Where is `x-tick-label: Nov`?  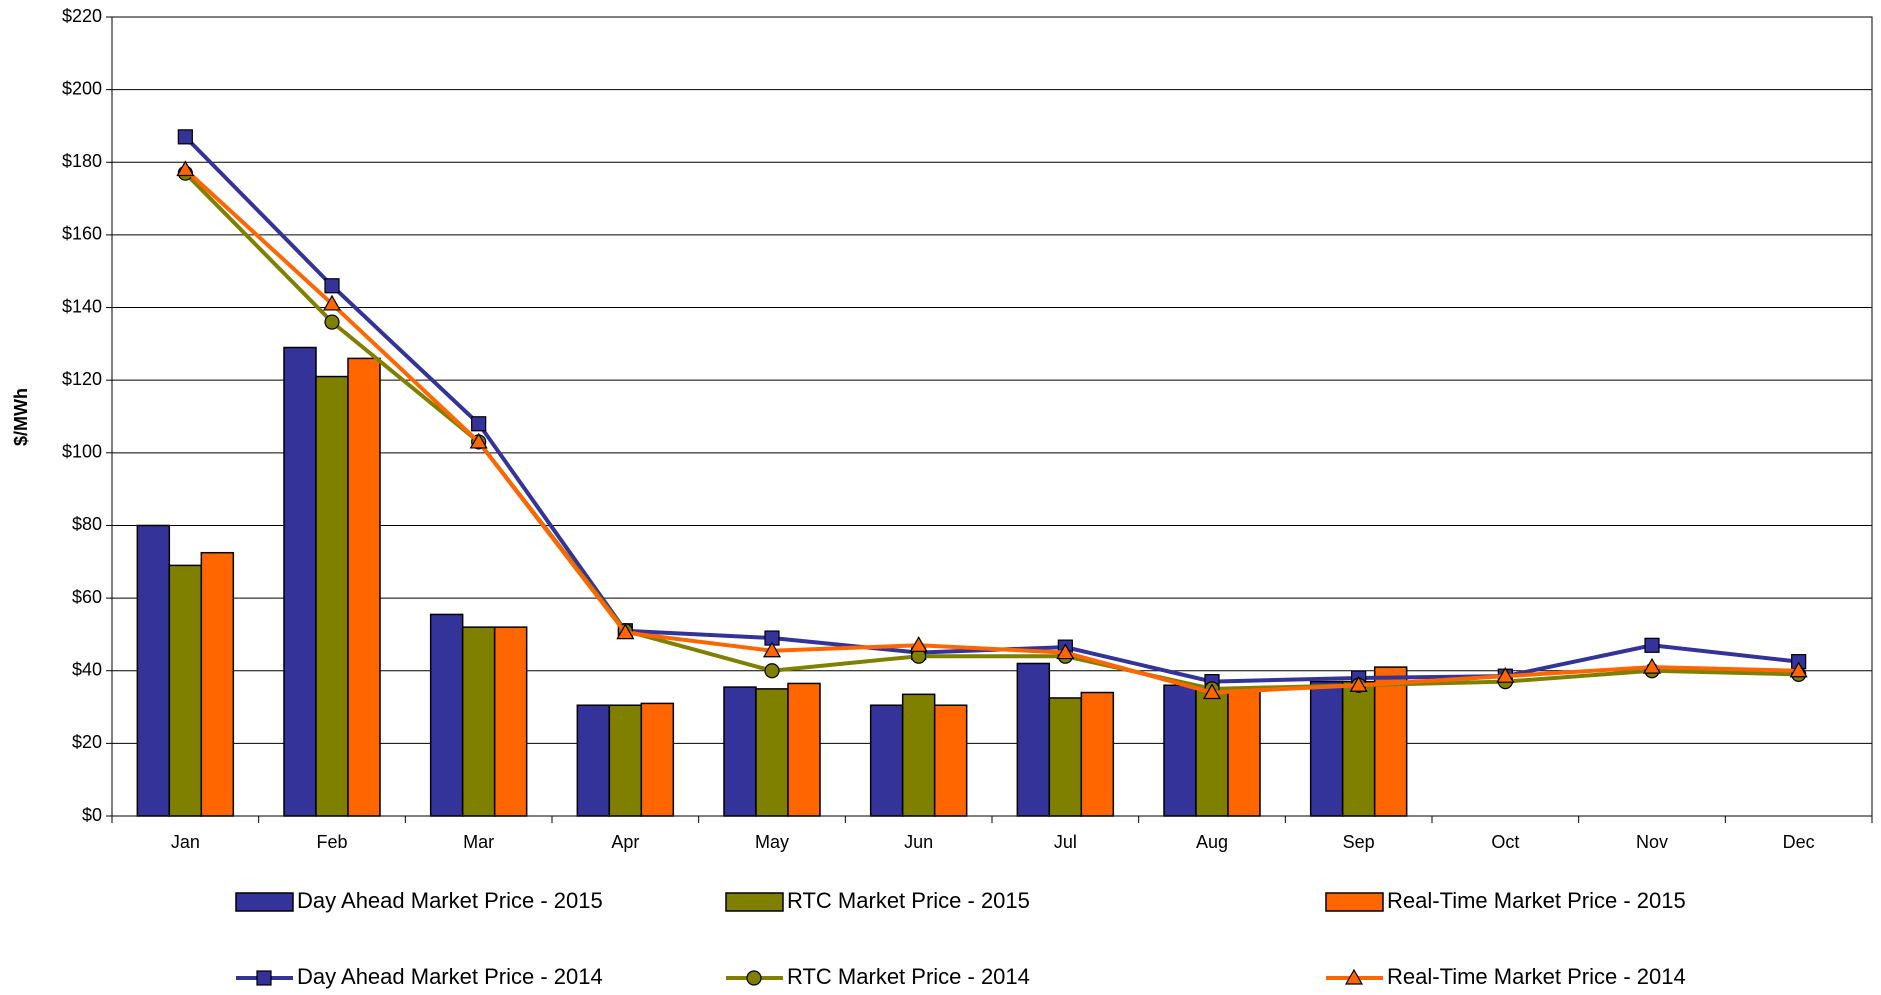 x-tick-label: Nov is located at coordinates (1652, 842).